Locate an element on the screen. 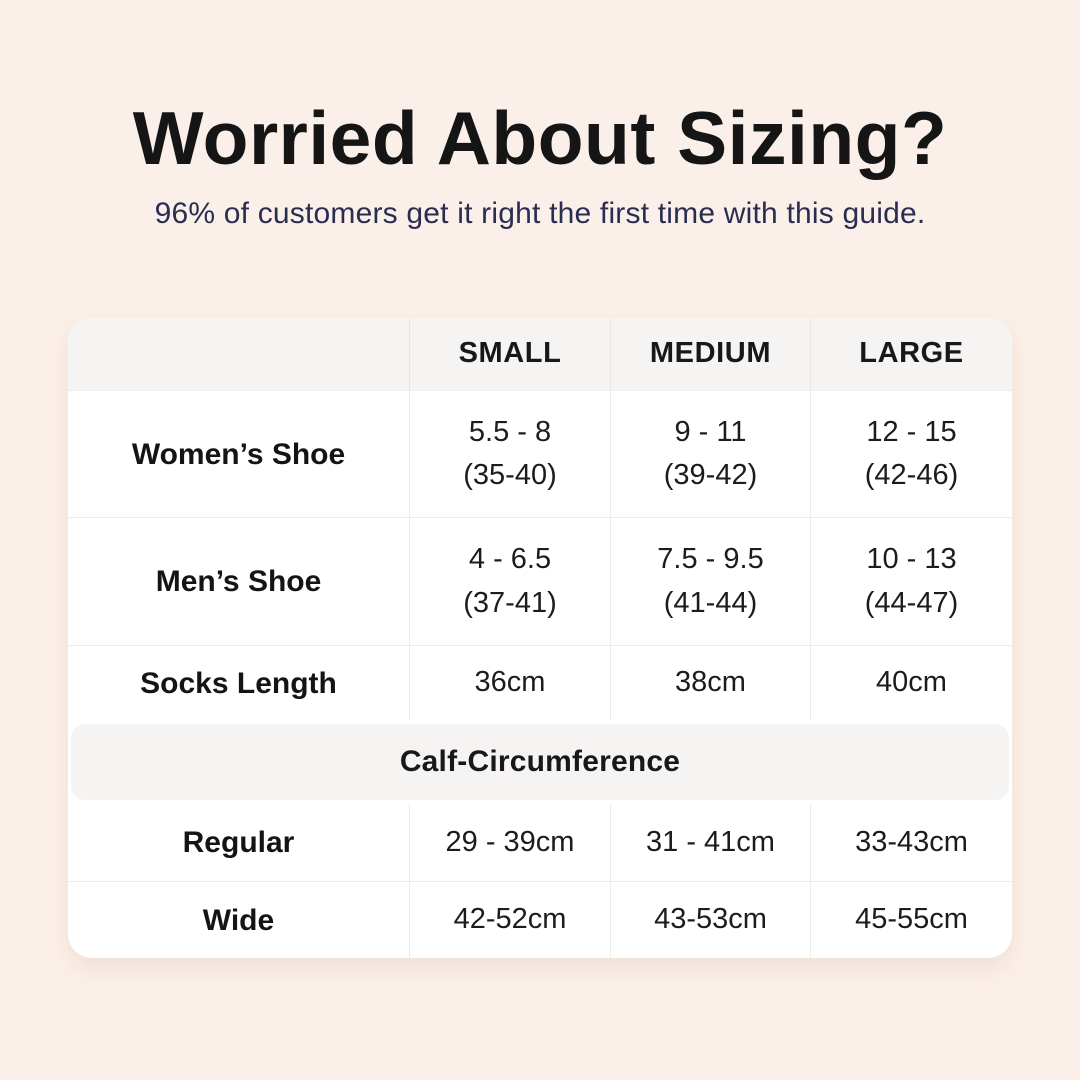 Image resolution: width=1080 pixels, height=1080 pixels. womens-shoe-small-eu: (35-40) is located at coordinates (510, 475).